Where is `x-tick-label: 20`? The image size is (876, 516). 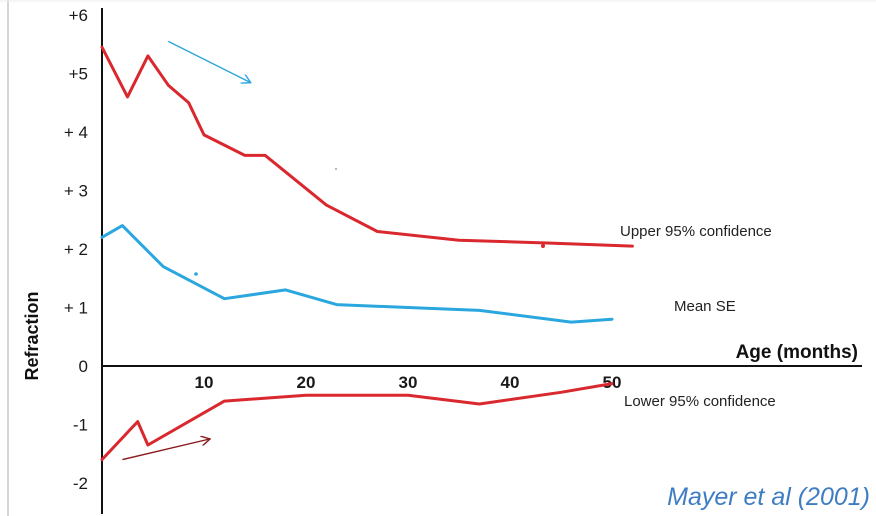
x-tick-label: 20 is located at coordinates (306, 382).